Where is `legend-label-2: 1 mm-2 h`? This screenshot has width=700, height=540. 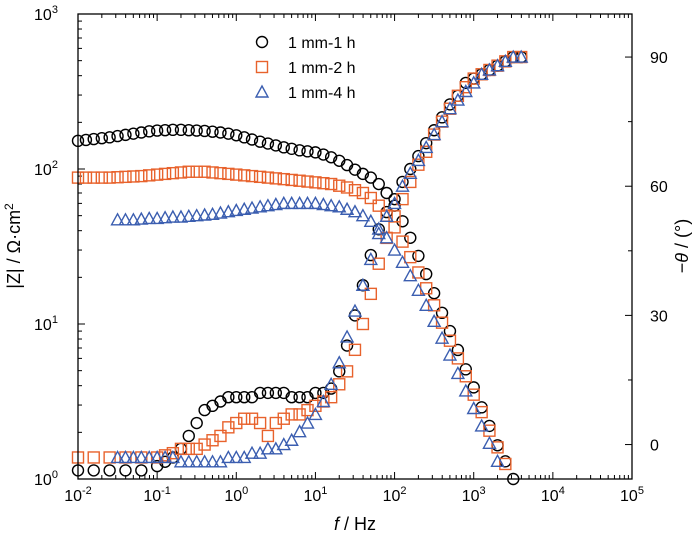
legend-label-2: 1 mm-2 h is located at coordinates (322, 68).